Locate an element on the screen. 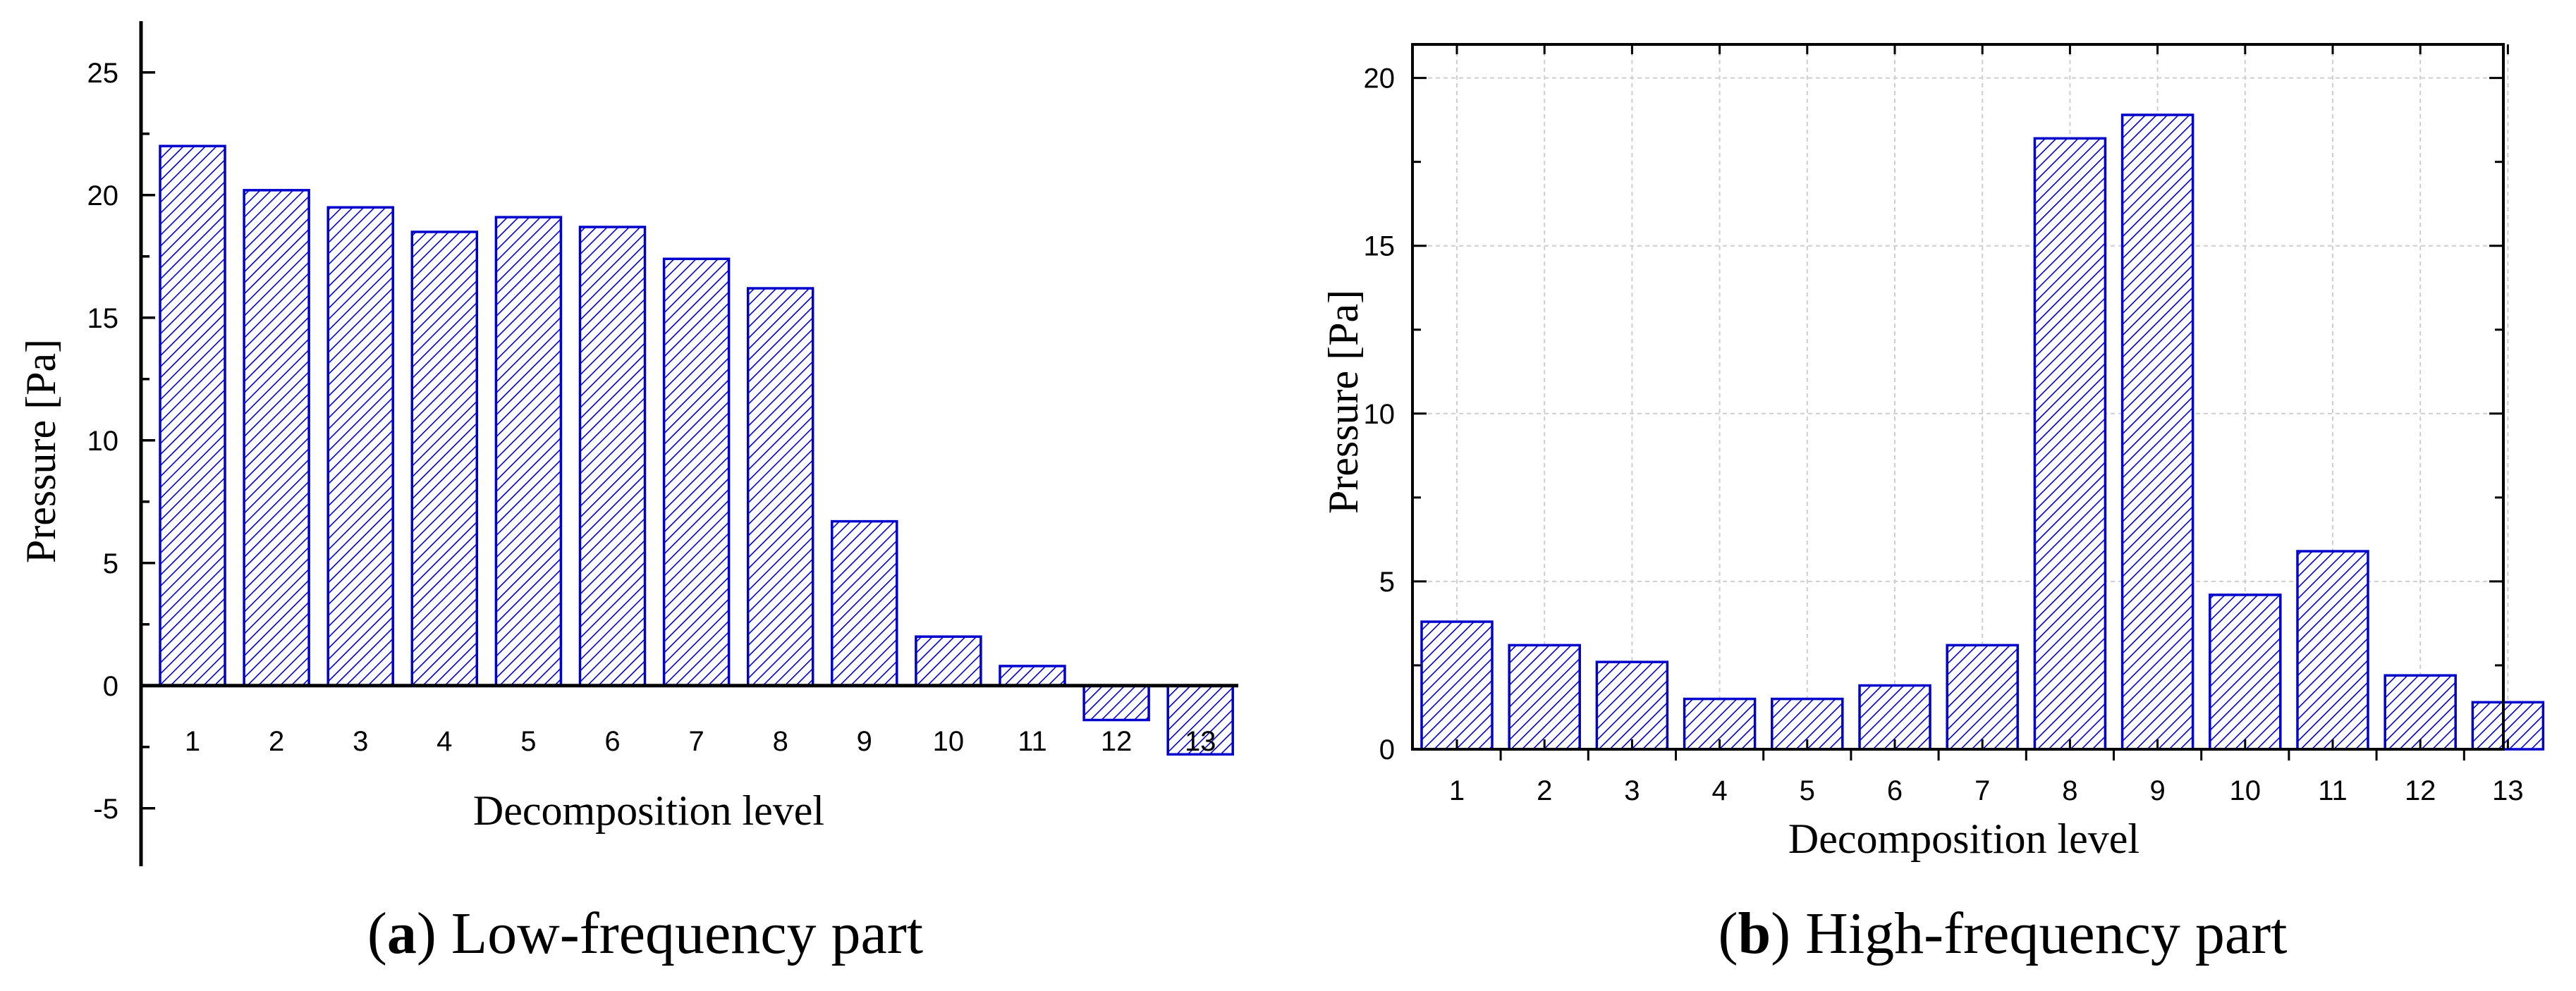  chart-a-caption-text: Low-frequency part is located at coordinates (687, 933).